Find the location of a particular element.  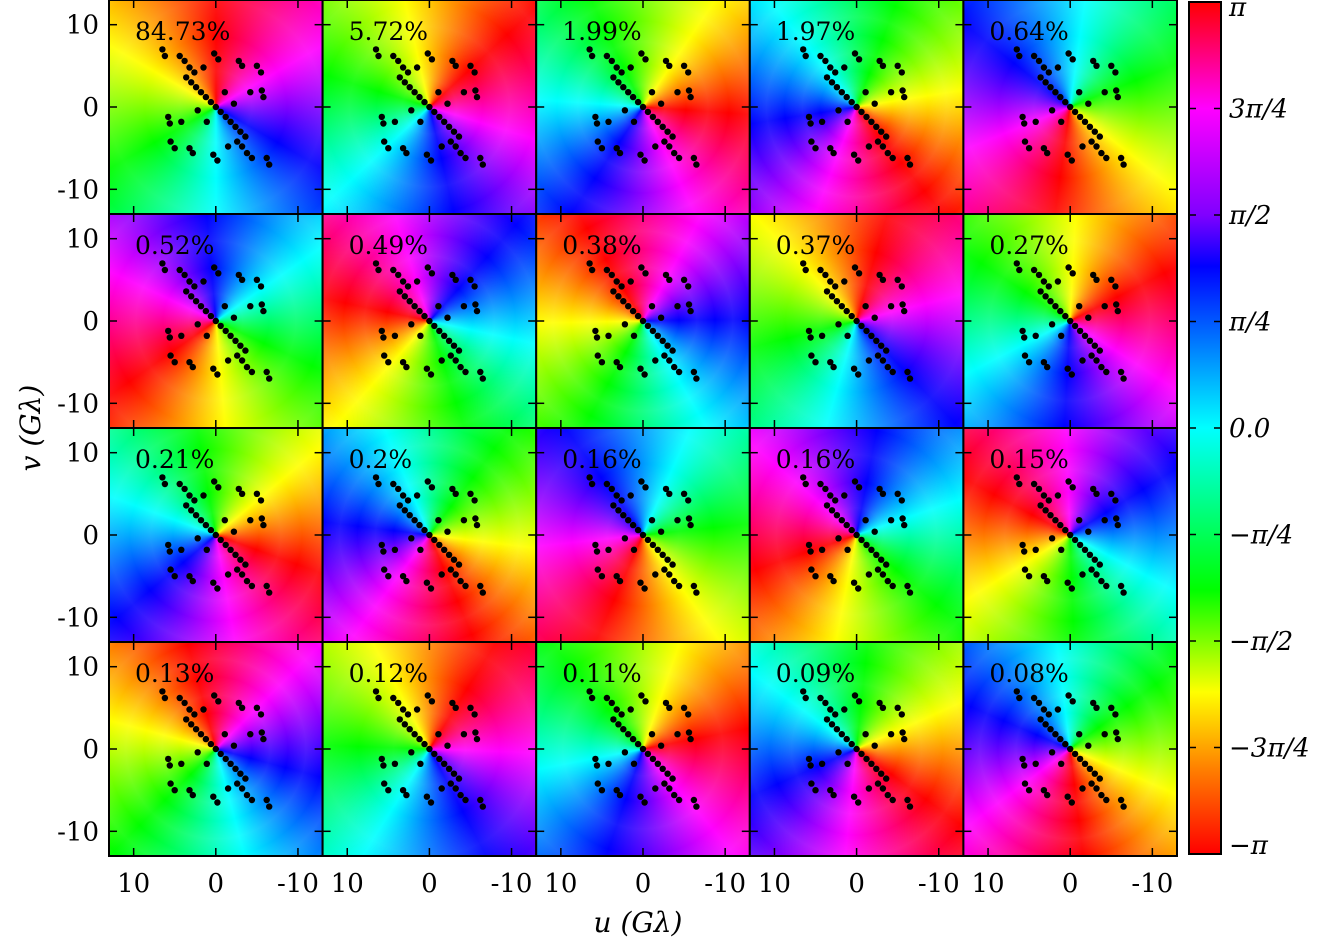

x-axis-label: u (Gλ) is located at coordinates (638, 922).